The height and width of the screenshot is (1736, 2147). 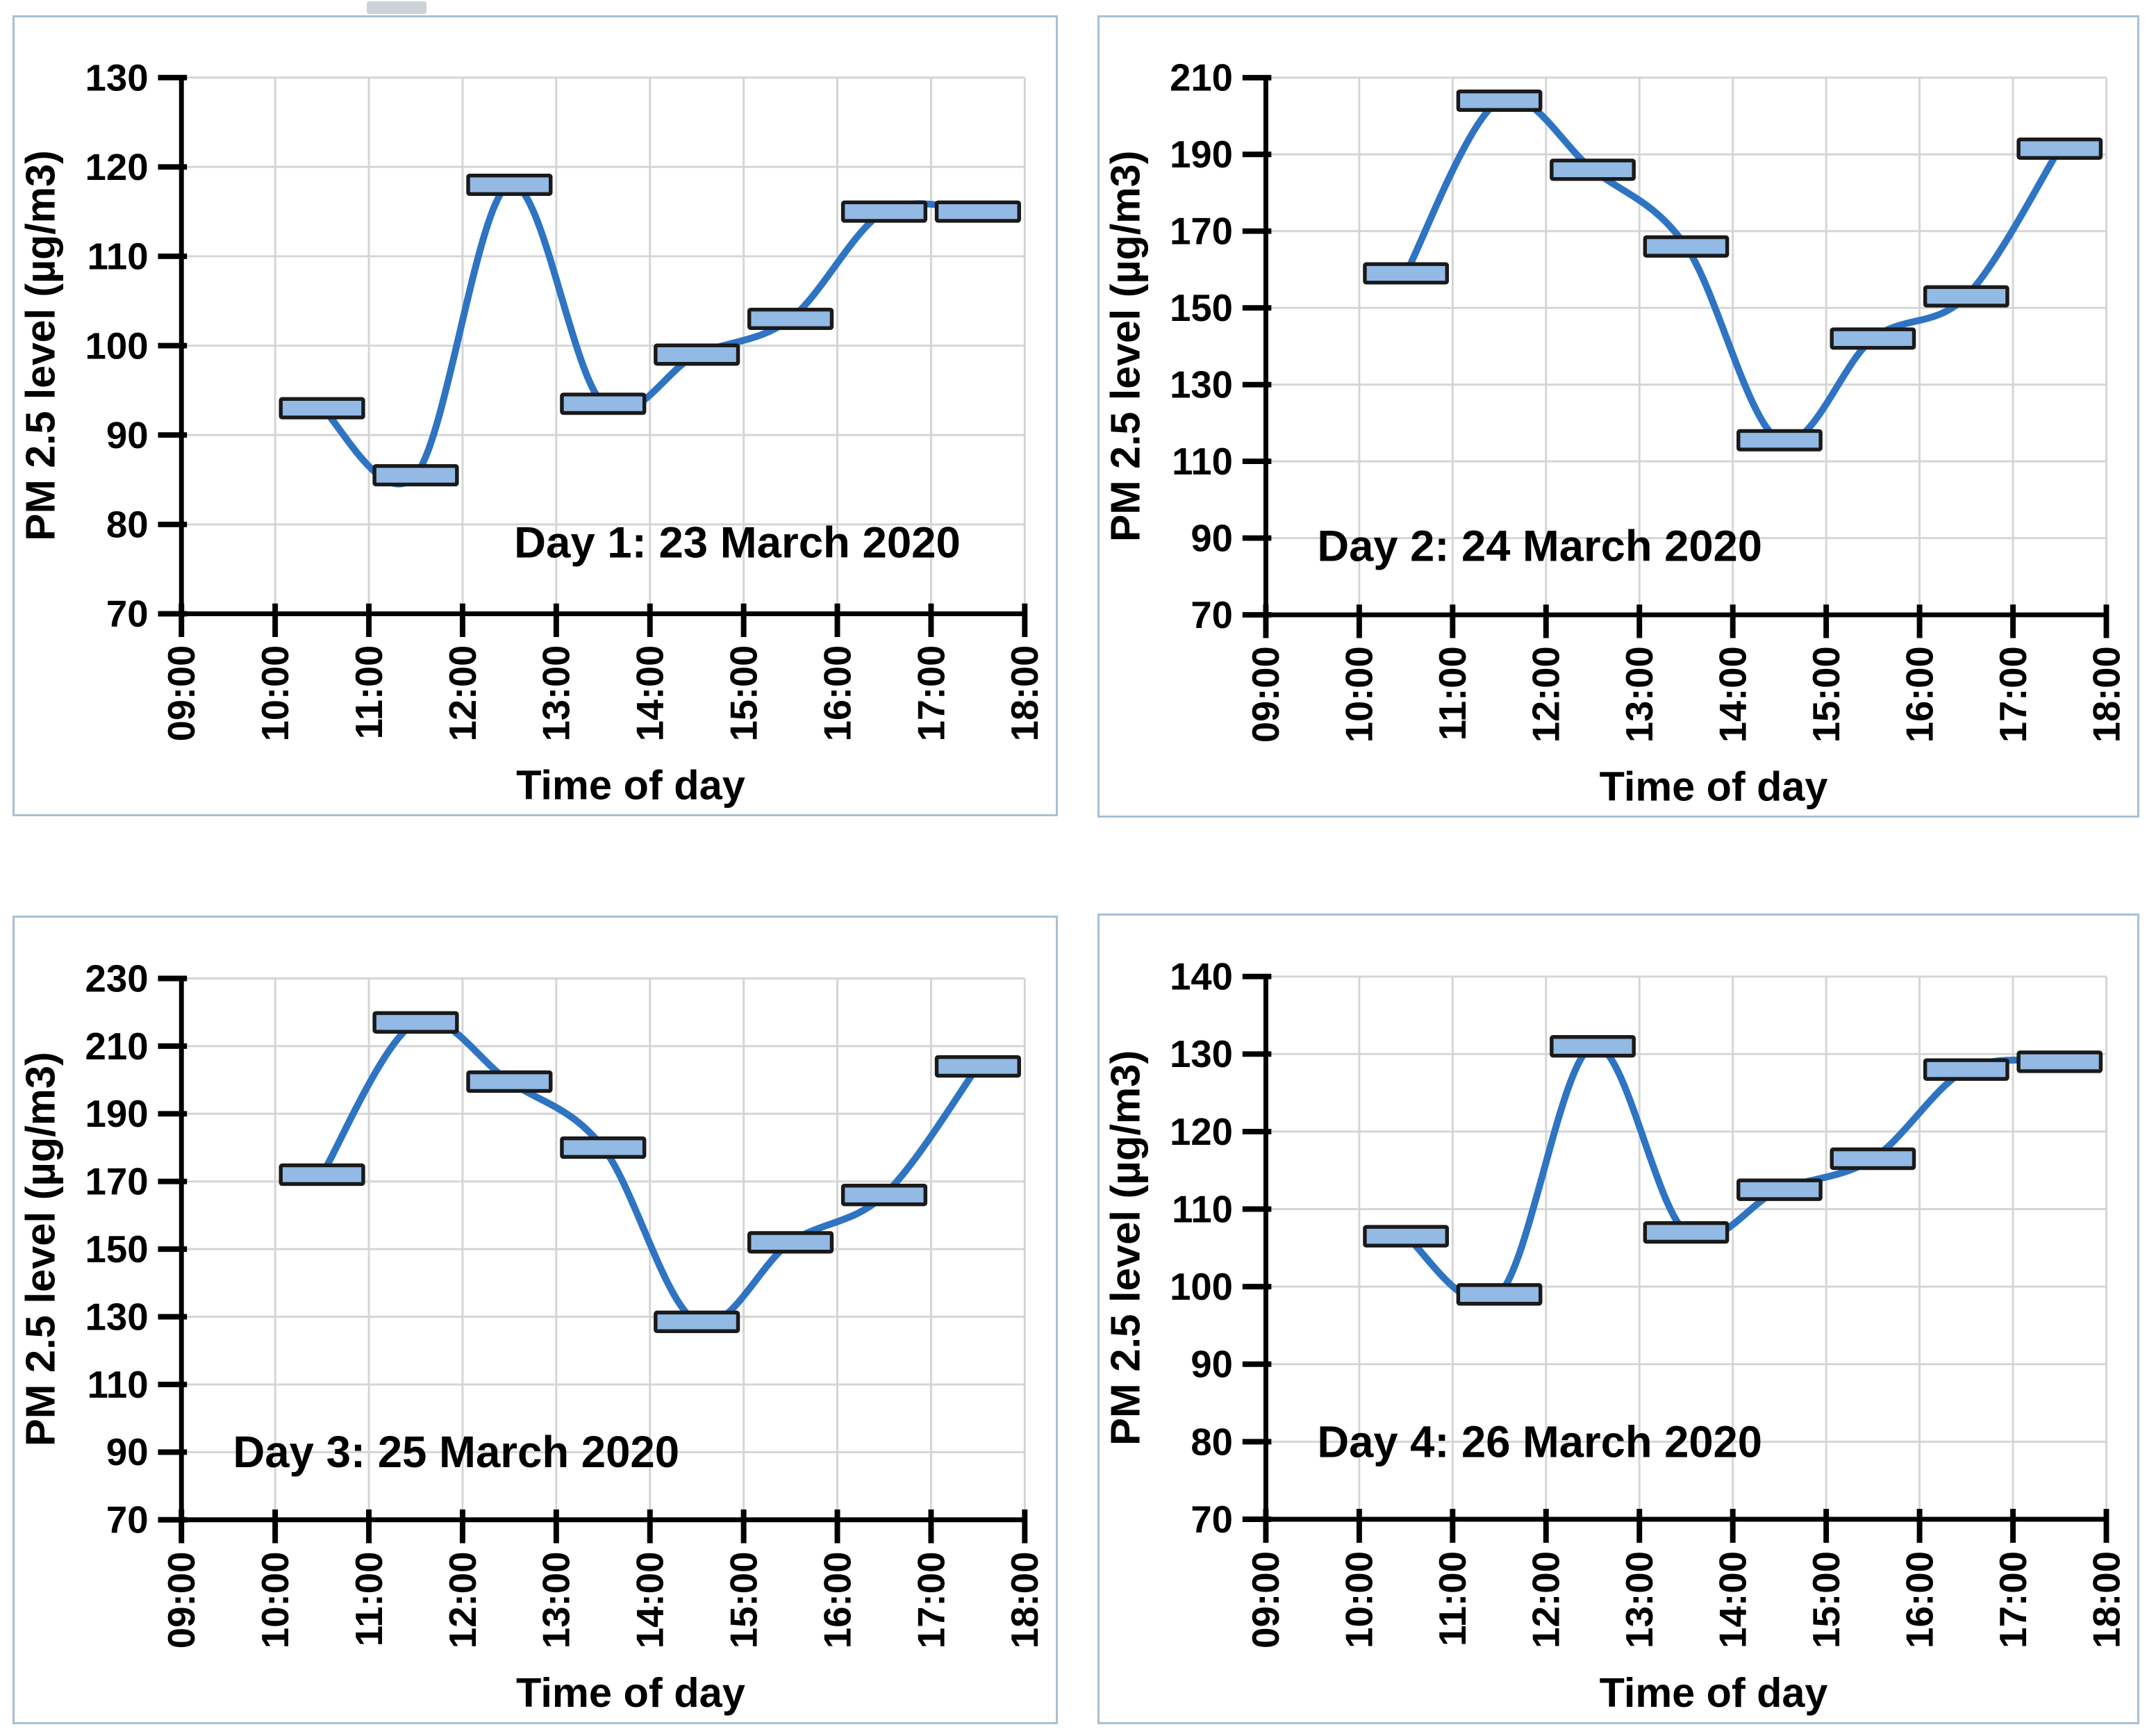 What do you see at coordinates (1201, 154) in the screenshot?
I see `y-tick-label: 190` at bounding box center [1201, 154].